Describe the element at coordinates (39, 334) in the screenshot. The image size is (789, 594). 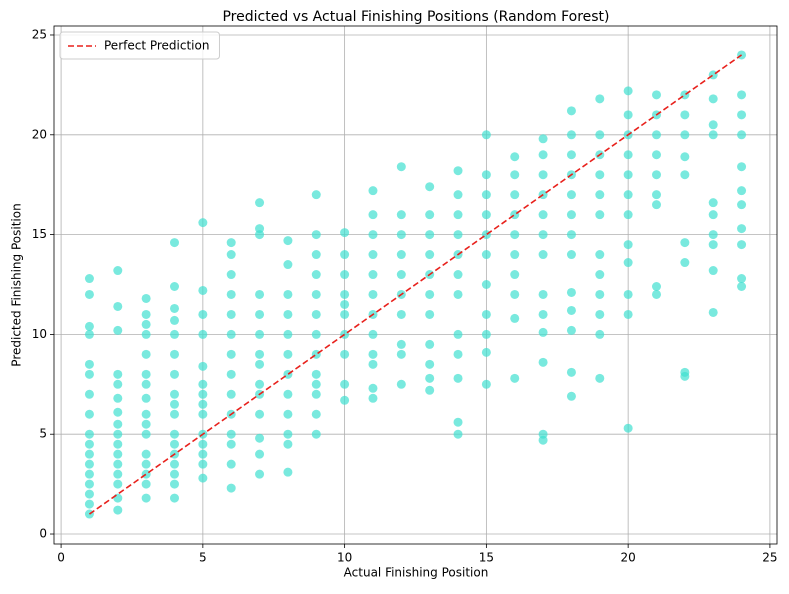
I see `y-tick-label: 10` at that location.